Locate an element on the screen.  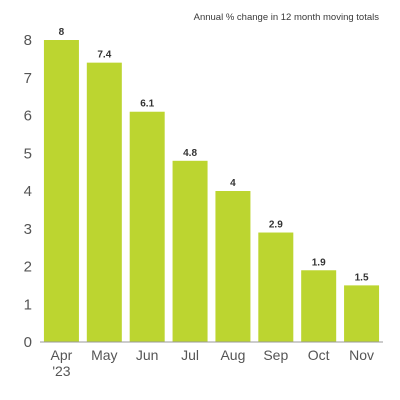
x-tick-label: Sep is located at coordinates (275, 355).